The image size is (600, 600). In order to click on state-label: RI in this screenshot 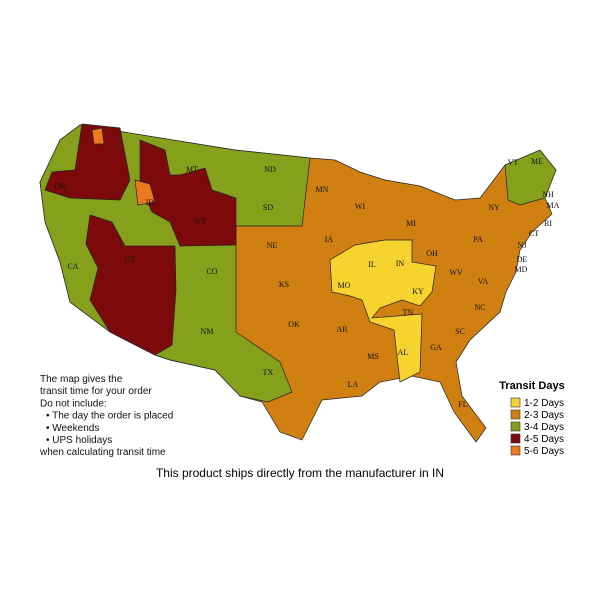, I will do `click(548, 223)`.